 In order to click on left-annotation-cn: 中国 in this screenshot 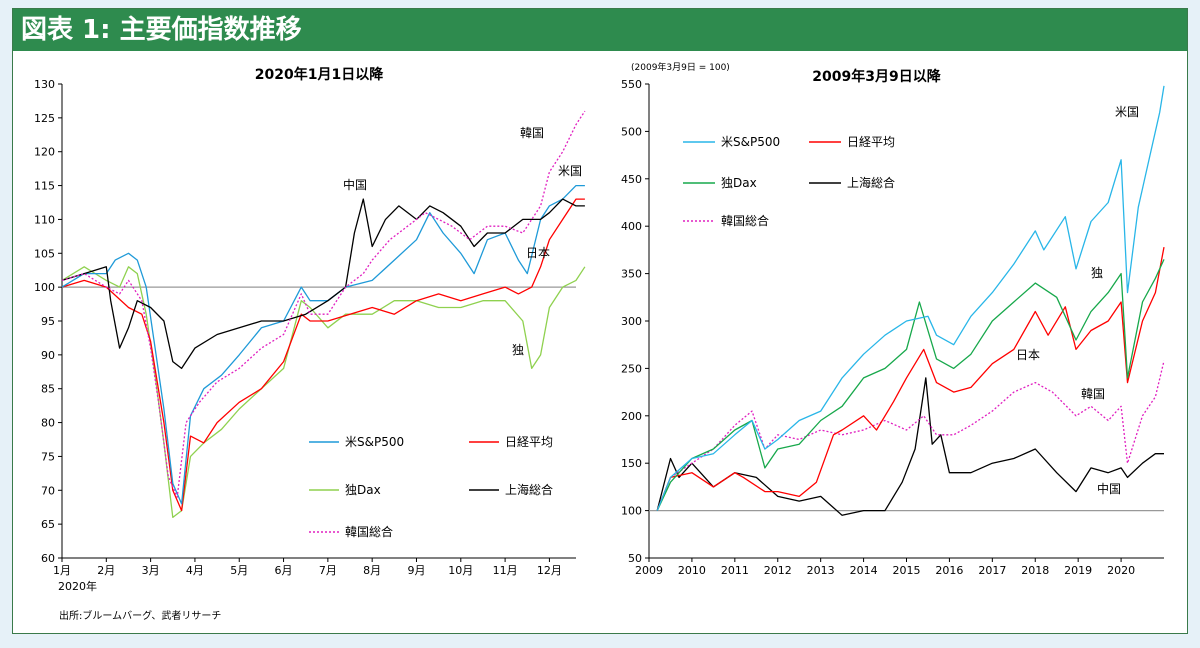, I will do `click(355, 184)`.